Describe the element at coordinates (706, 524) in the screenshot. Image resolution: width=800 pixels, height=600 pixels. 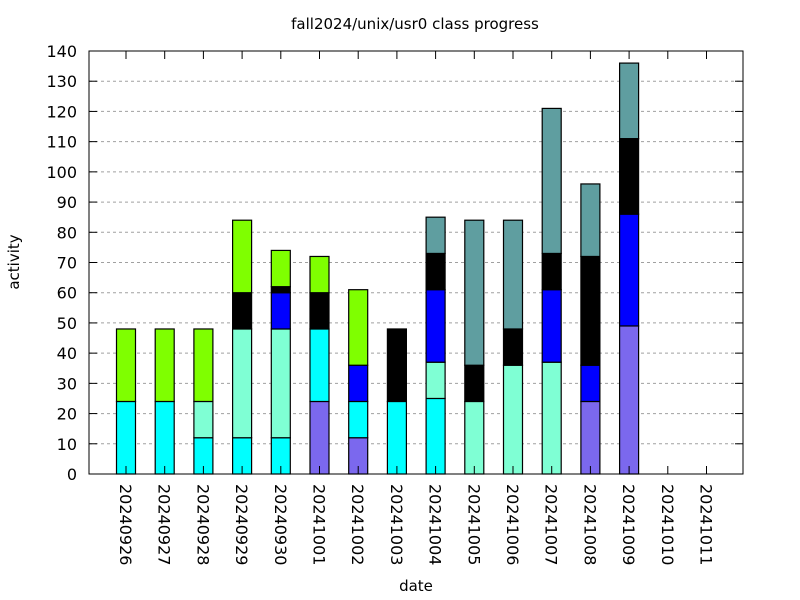
I see `x-tick-label: 20241011` at that location.